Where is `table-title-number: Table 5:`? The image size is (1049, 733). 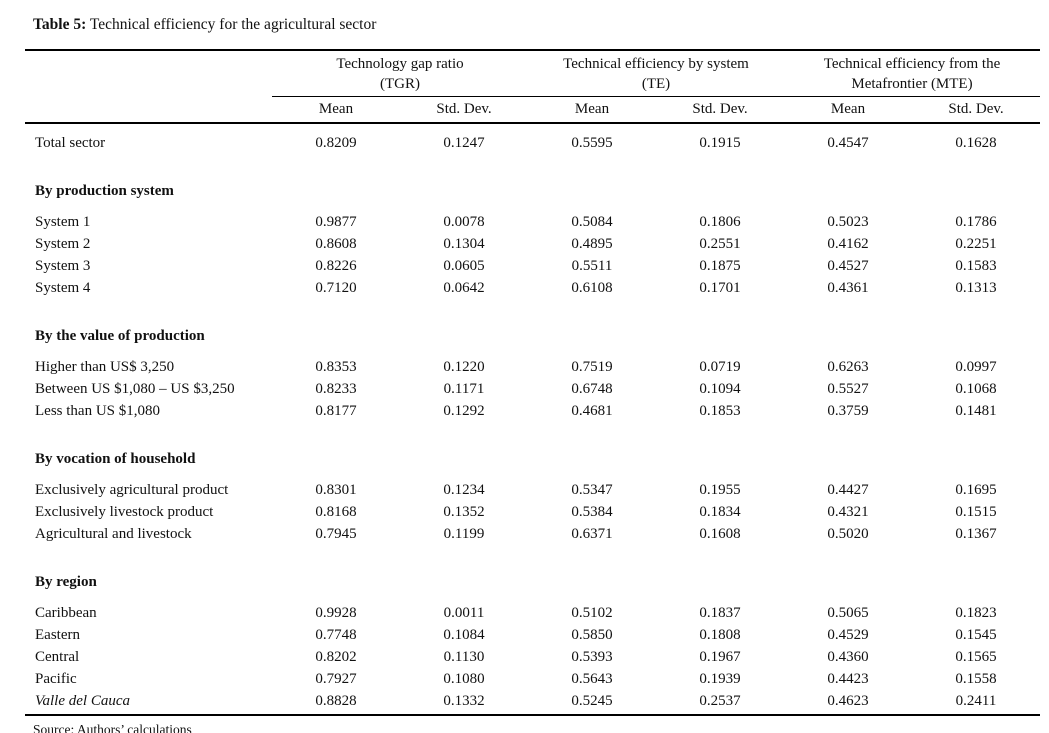 table-title-number: Table 5: is located at coordinates (60, 24).